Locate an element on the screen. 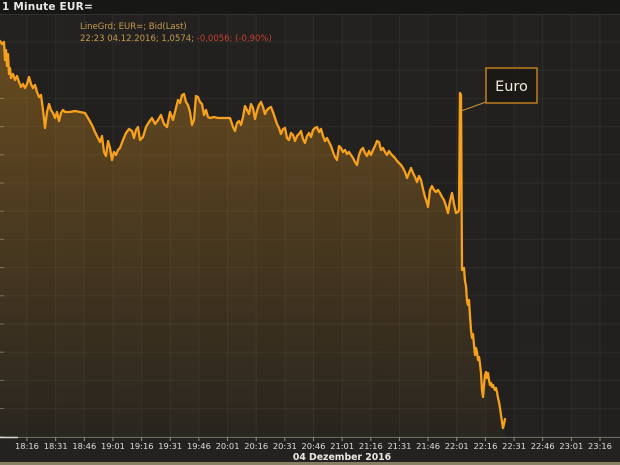 This screenshot has width=620, height=465. x-tick-label: 18:46 is located at coordinates (84, 446).